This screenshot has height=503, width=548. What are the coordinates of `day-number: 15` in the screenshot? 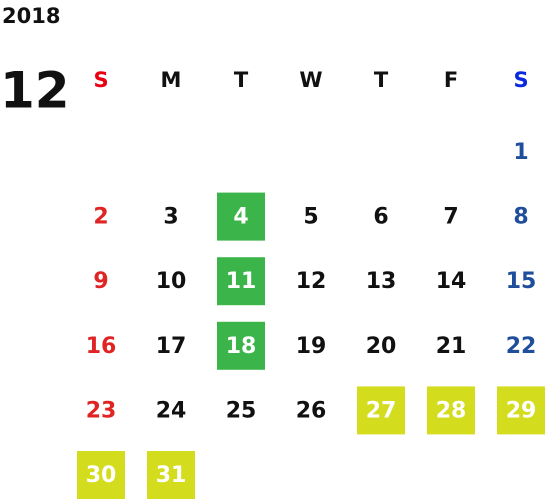 It's located at (521, 281).